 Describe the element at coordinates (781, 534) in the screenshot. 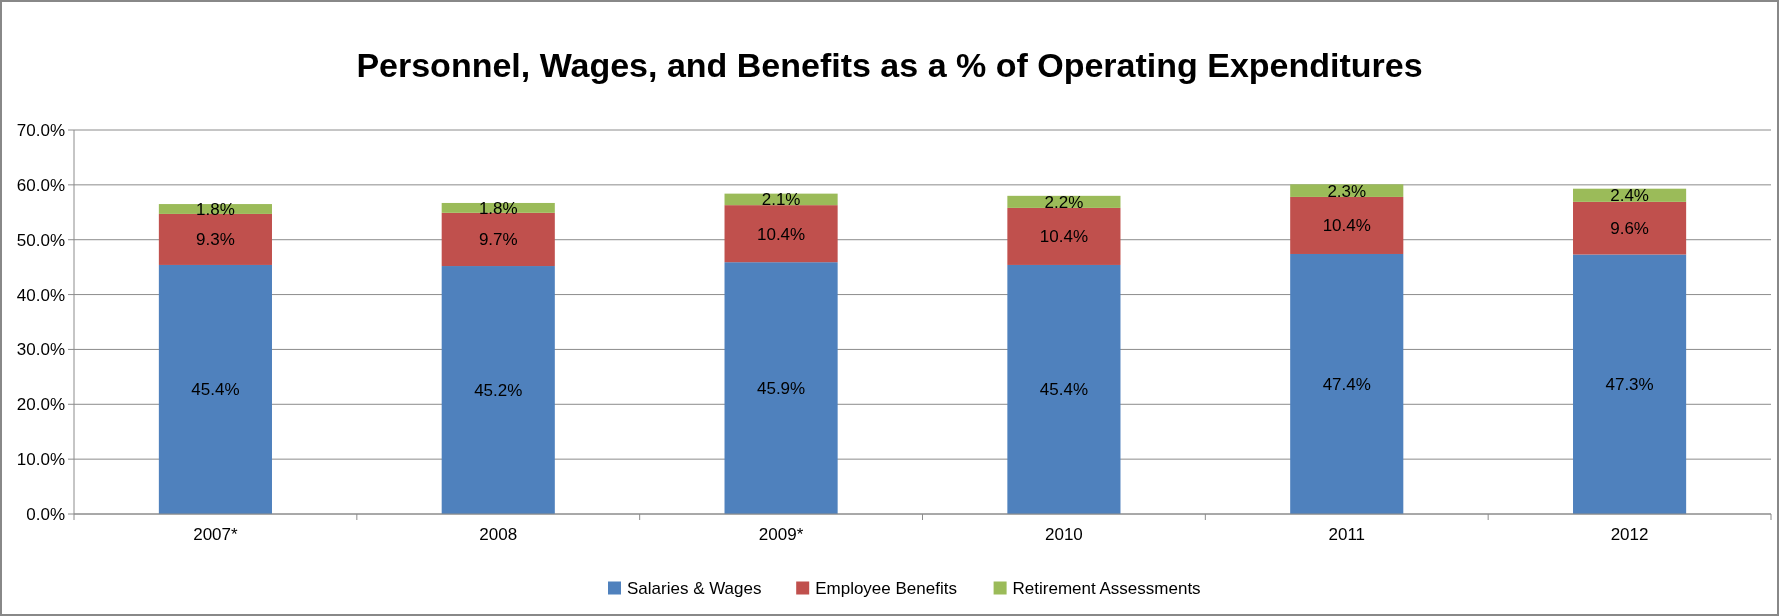

I see `x-tick-label: 2009*` at that location.